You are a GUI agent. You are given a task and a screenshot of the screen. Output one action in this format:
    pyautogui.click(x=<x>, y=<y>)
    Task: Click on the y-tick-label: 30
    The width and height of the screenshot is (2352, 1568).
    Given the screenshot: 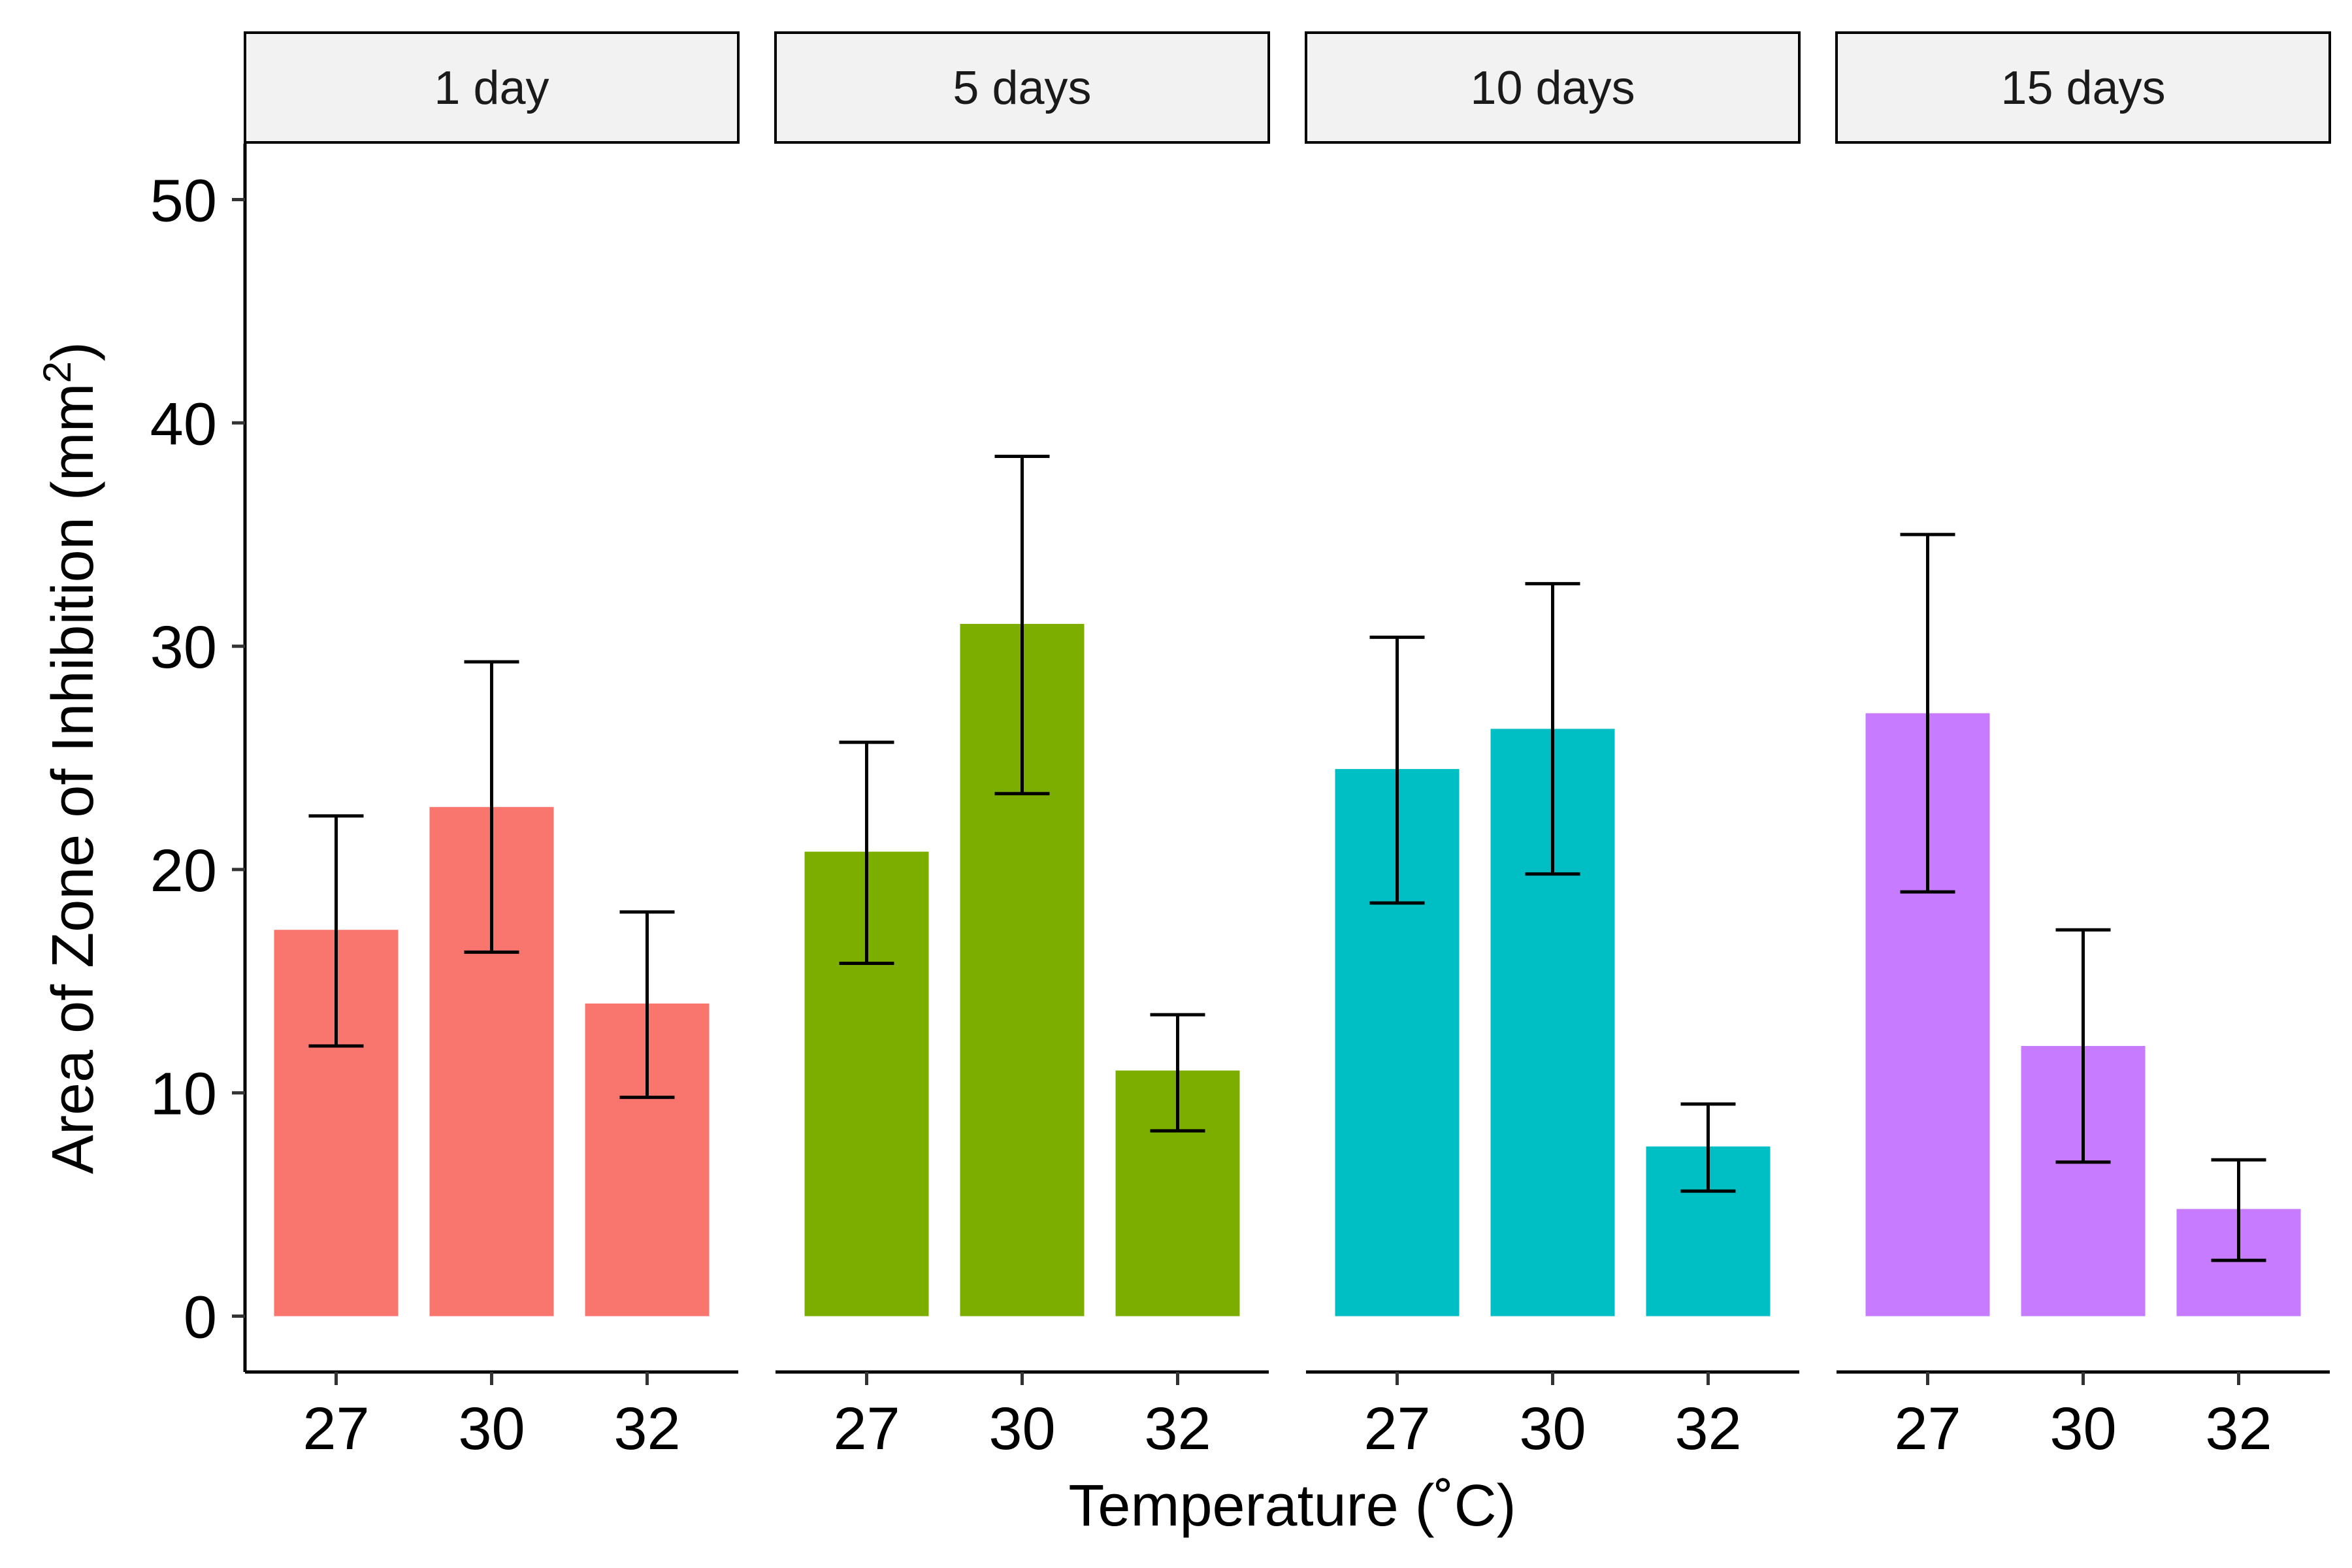 What is the action you would take?
    pyautogui.click(x=183, y=647)
    